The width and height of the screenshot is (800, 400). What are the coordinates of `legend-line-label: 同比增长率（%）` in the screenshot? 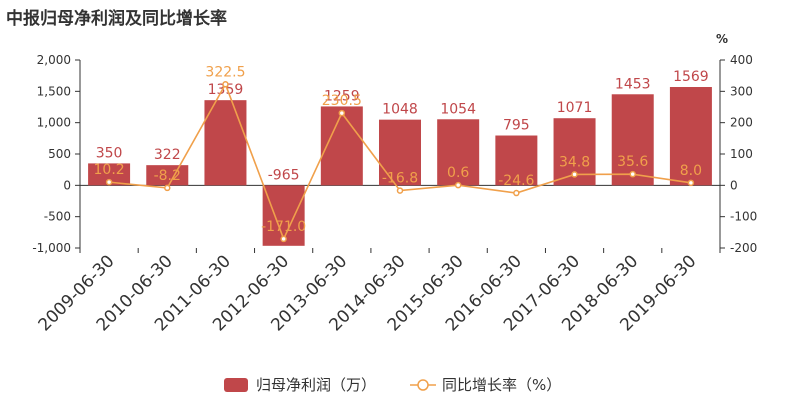 It's located at (501, 385).